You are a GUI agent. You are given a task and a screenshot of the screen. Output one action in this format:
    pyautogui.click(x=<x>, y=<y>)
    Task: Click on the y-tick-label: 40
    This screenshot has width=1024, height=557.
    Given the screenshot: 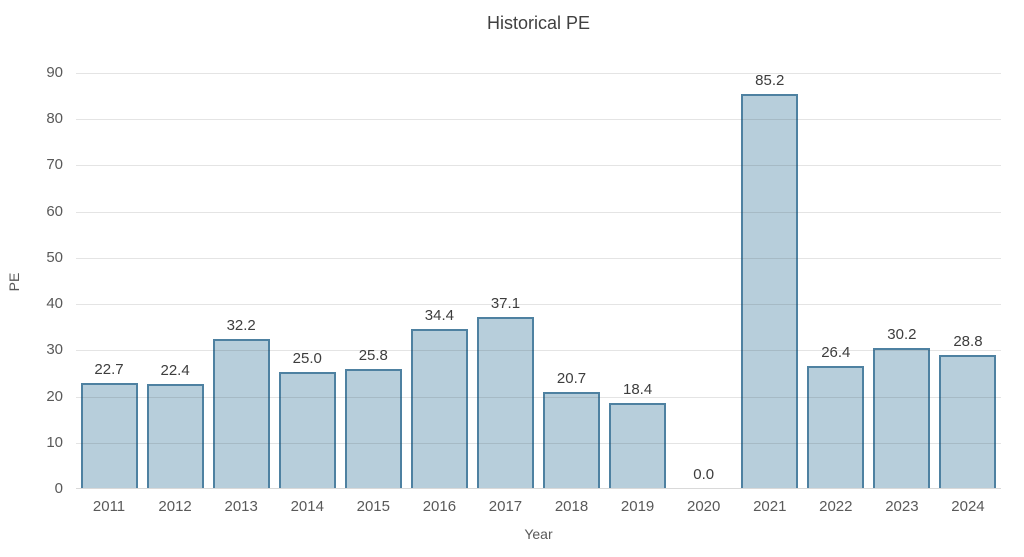 What is the action you would take?
    pyautogui.click(x=54, y=304)
    